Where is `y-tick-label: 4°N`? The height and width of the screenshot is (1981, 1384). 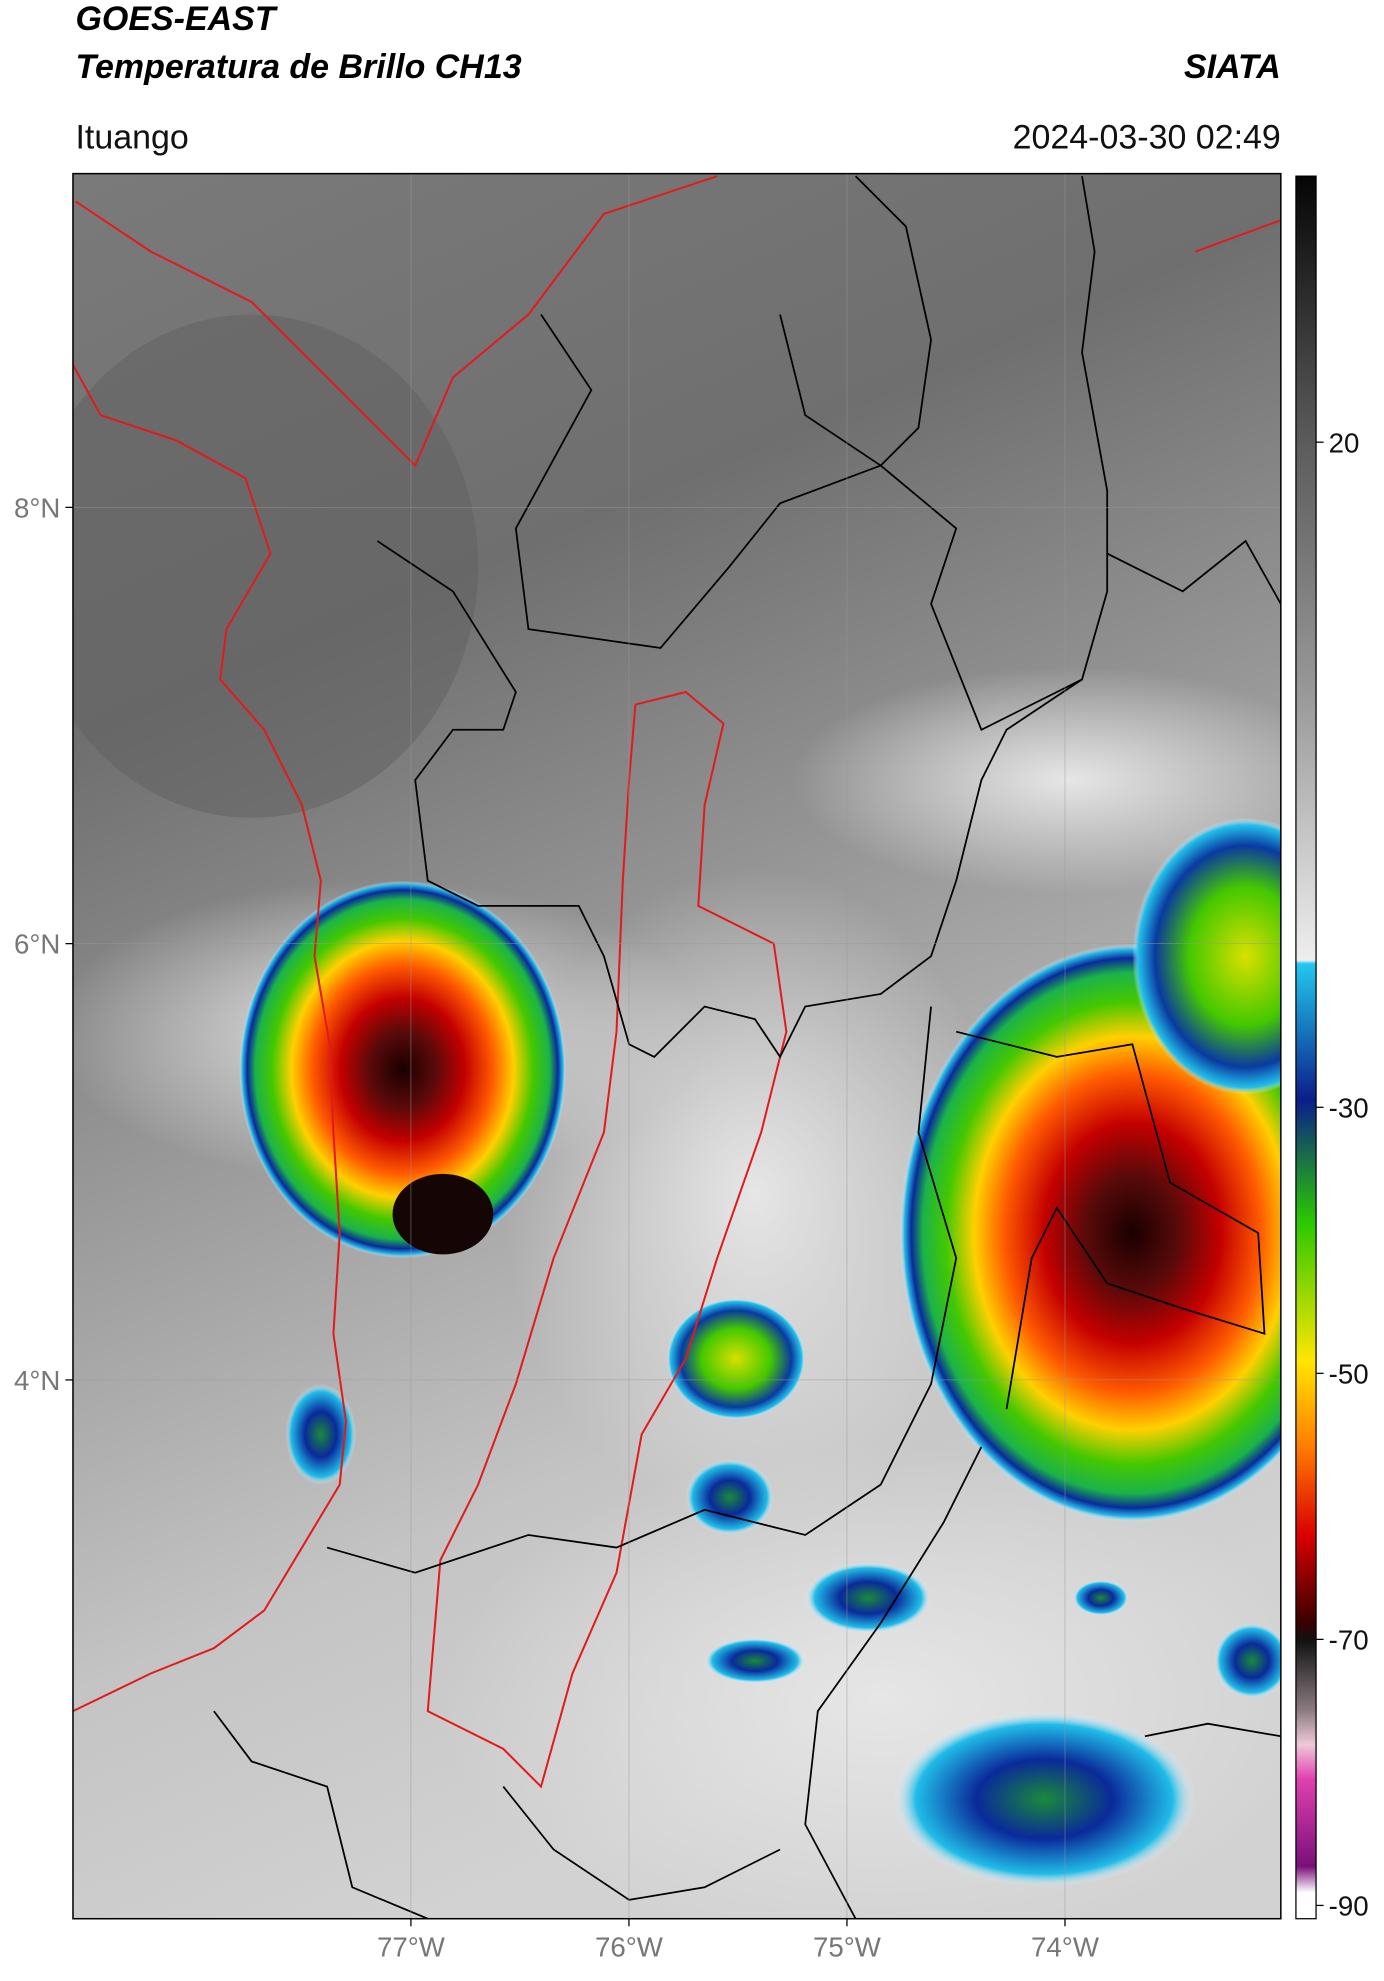 y-tick-label: 4°N is located at coordinates (37, 1380).